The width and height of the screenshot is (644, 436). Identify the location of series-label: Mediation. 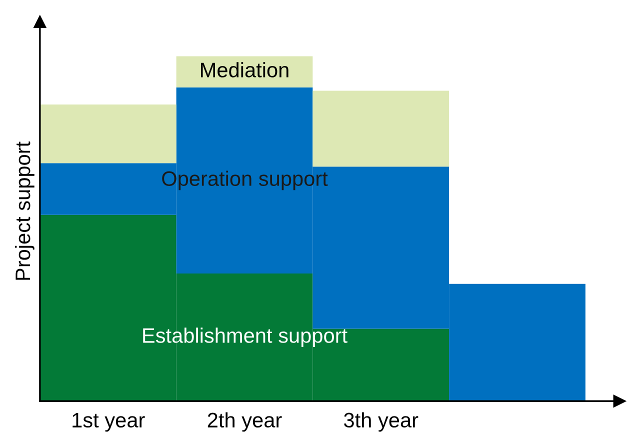
(244, 70).